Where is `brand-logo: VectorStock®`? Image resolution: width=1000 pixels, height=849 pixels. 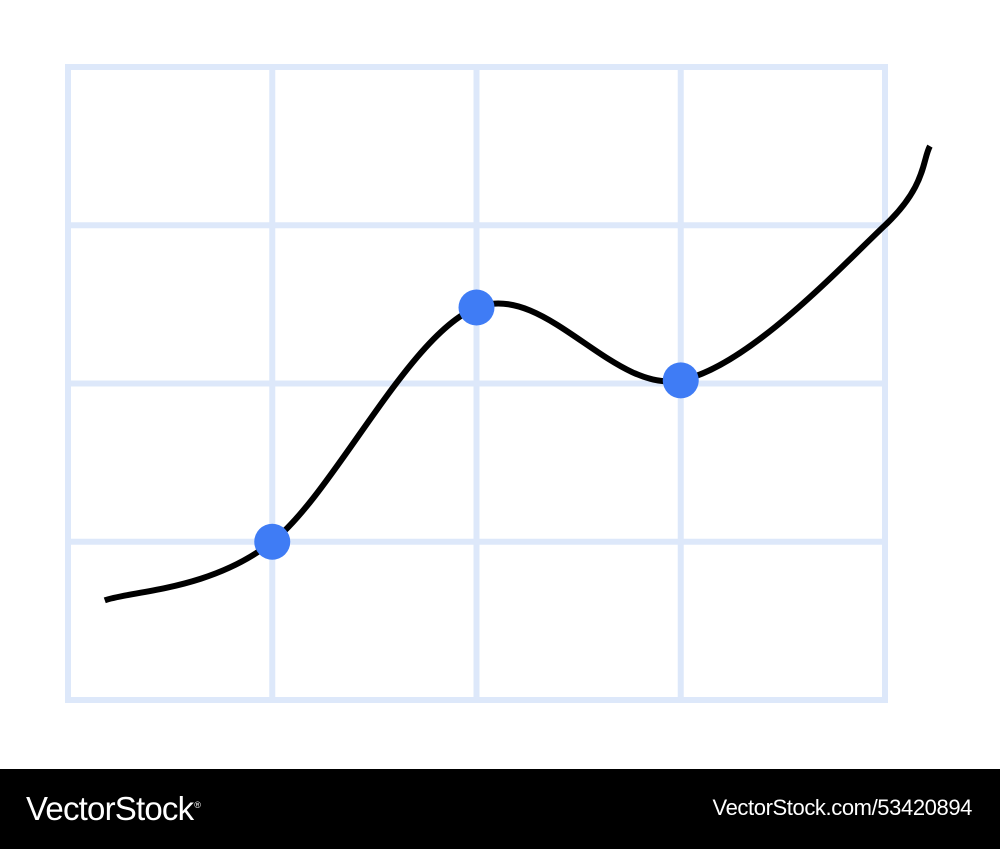
brand-logo: VectorStock® is located at coordinates (113, 809).